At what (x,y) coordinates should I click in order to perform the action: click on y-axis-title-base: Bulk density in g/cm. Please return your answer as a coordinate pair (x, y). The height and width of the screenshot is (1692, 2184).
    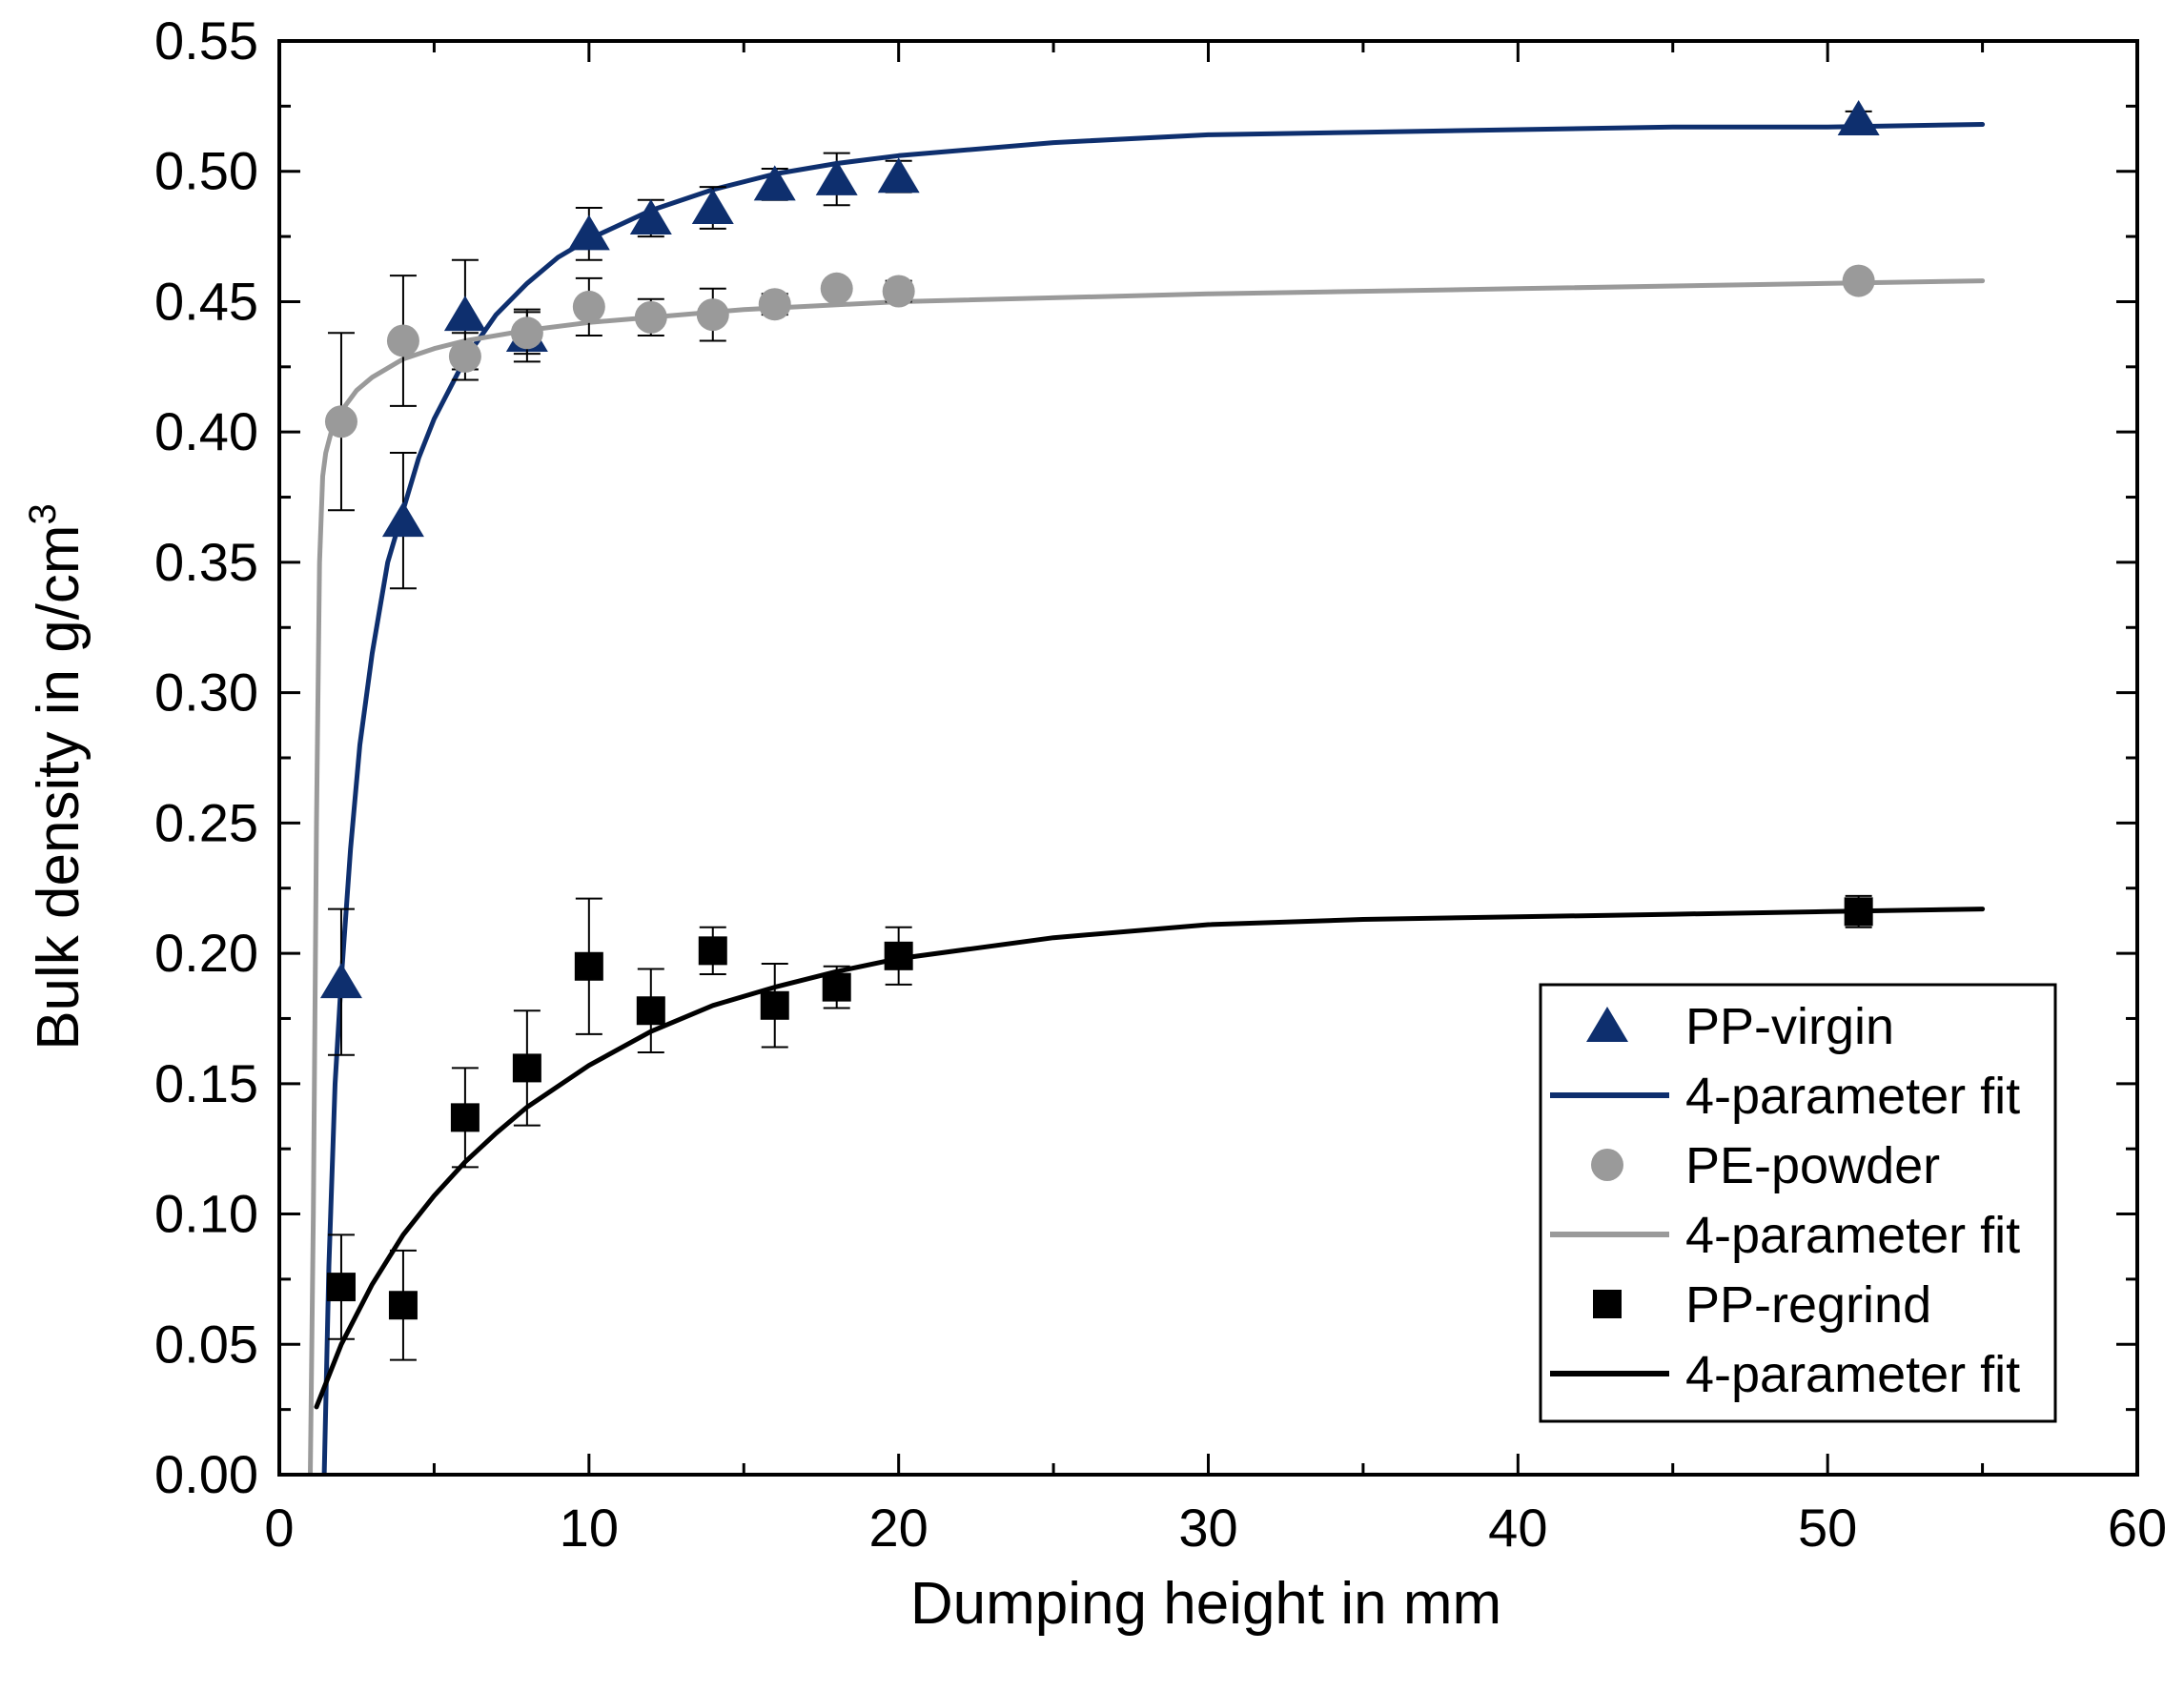
    Looking at the image, I should click on (59, 787).